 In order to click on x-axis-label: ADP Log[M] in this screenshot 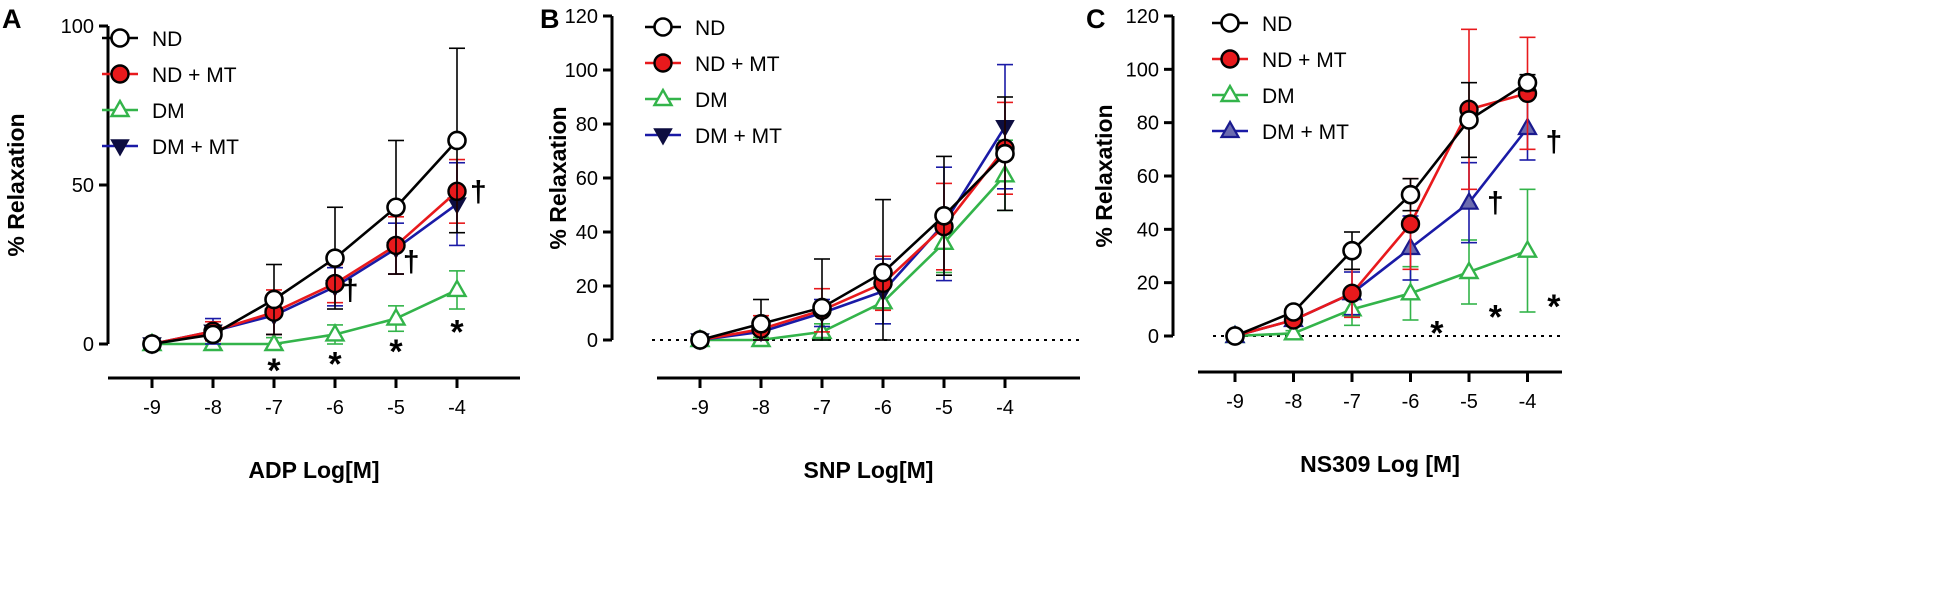, I will do `click(313, 470)`.